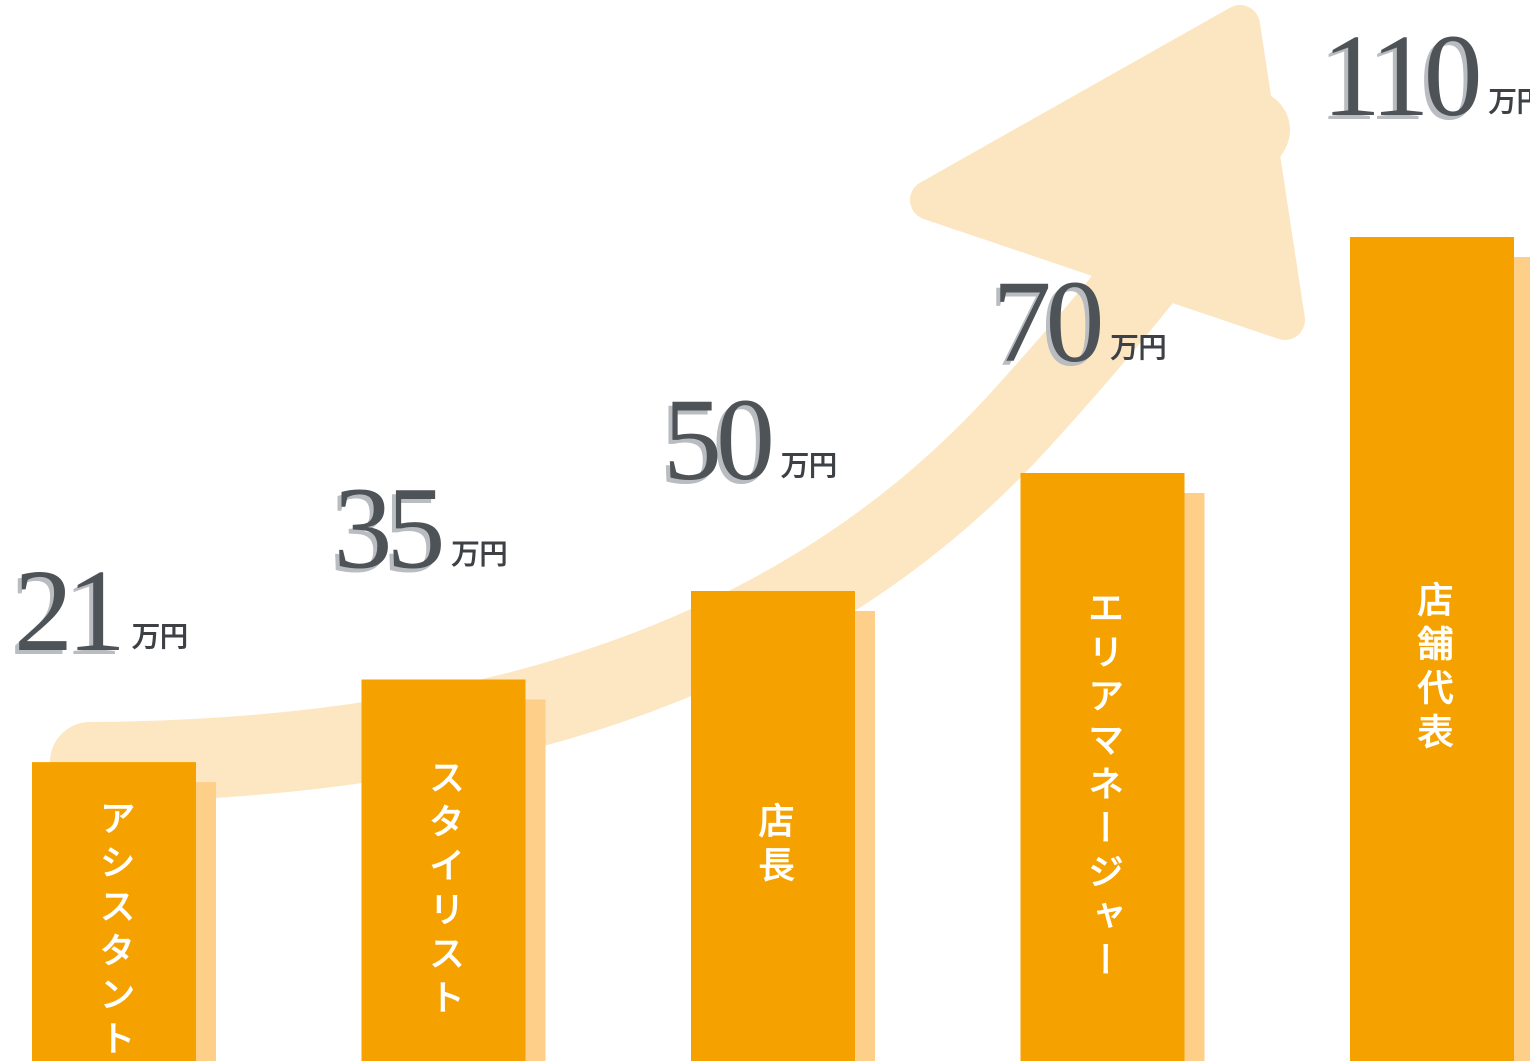  Describe the element at coordinates (388, 528) in the screenshot. I see `value-label: 35` at that location.